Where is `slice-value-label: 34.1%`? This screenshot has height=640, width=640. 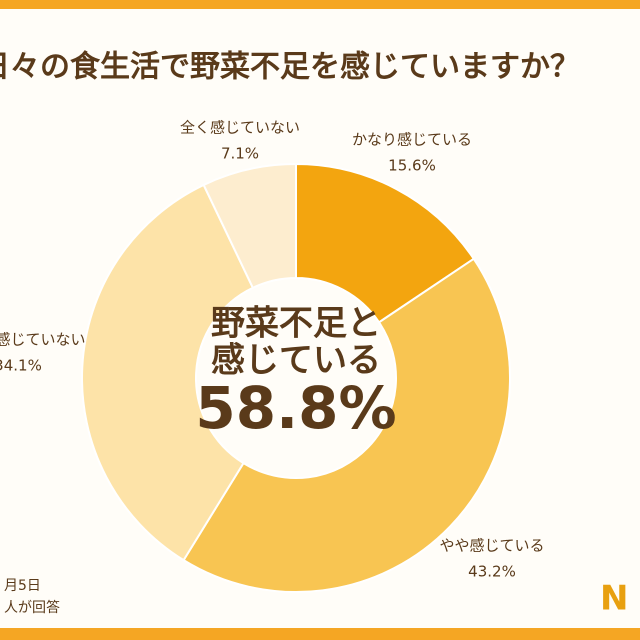
slice-value-label: 34.1% is located at coordinates (21, 366).